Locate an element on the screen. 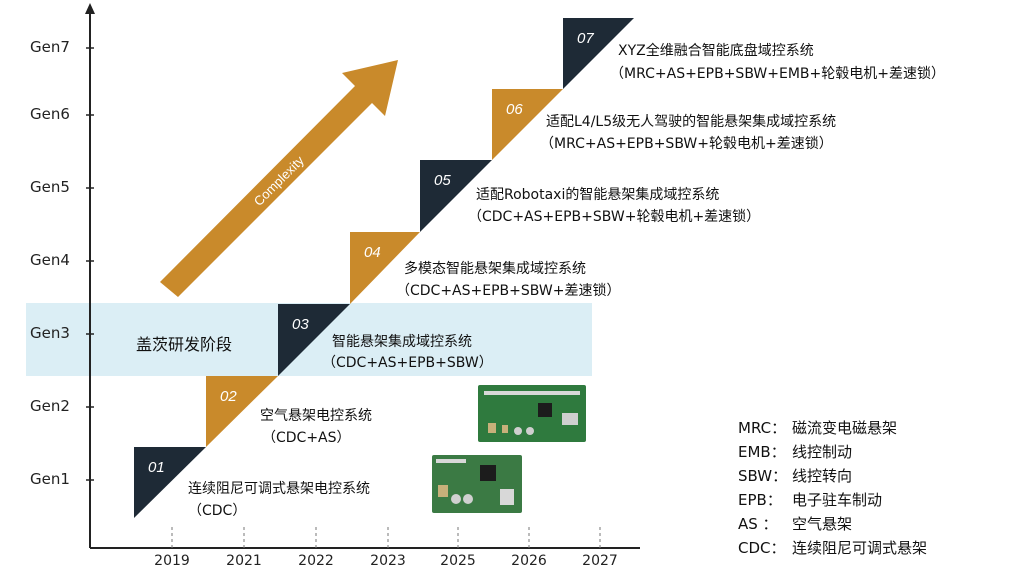 This screenshot has height=576, width=1036. x-tick-label-2026: 2026 is located at coordinates (529, 561).